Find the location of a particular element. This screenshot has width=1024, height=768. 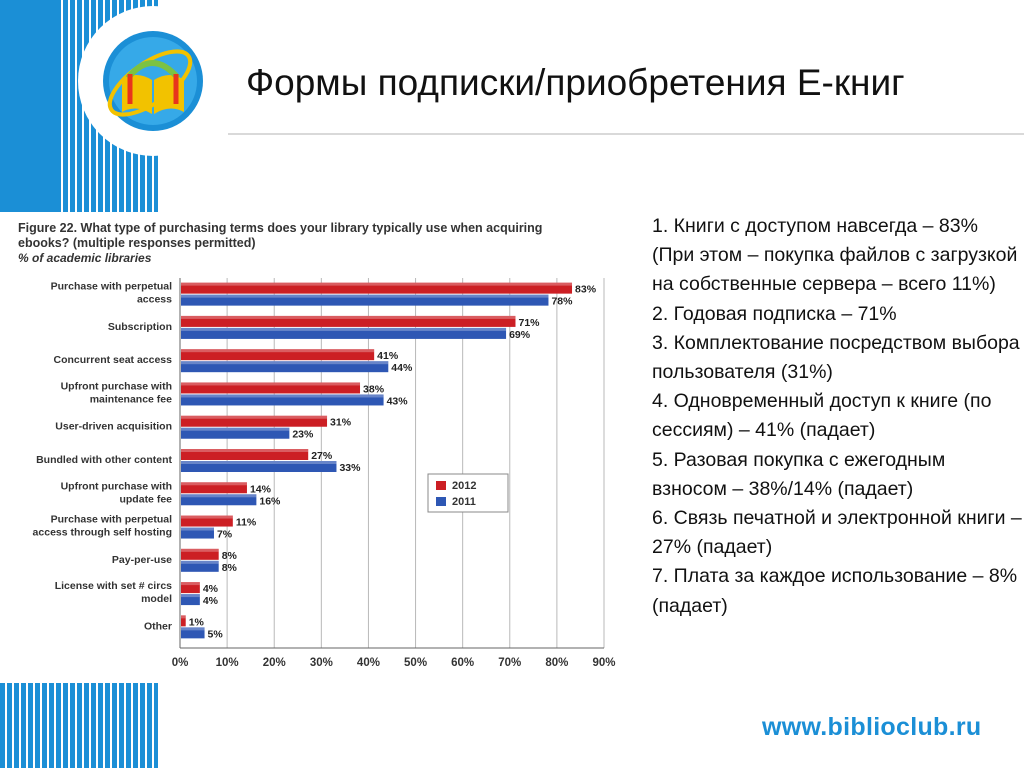

data-label: 16% is located at coordinates (270, 501).